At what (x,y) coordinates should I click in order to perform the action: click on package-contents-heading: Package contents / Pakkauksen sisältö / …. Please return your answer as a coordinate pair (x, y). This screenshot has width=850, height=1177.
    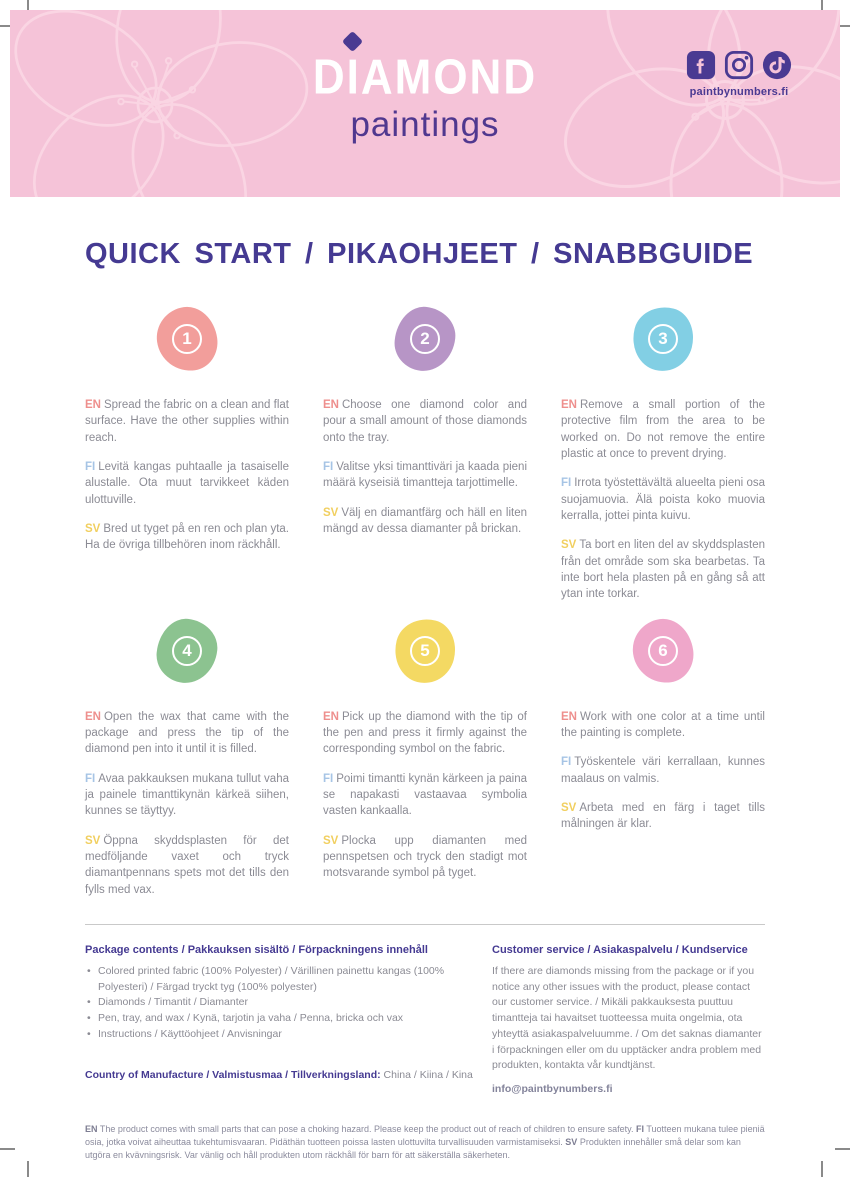
    Looking at the image, I should click on (256, 949).